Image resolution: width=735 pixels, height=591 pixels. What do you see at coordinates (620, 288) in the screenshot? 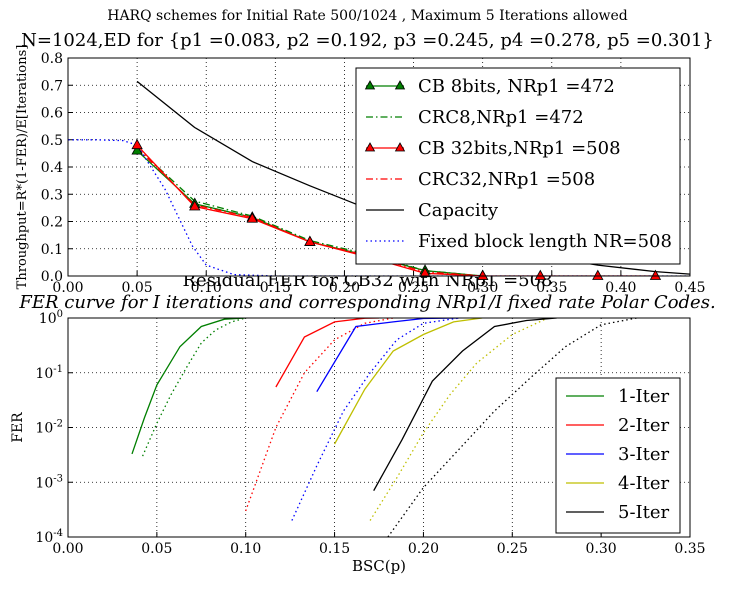
I see `x-tick-label: 0.40` at bounding box center [620, 288].